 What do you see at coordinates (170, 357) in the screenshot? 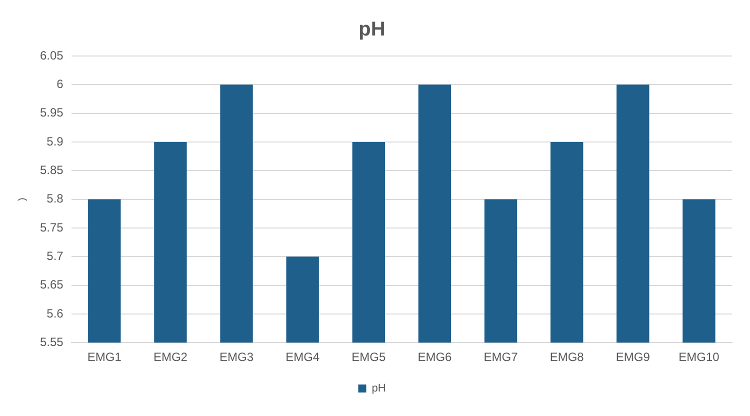
I see `x-tick-label: EMG2` at bounding box center [170, 357].